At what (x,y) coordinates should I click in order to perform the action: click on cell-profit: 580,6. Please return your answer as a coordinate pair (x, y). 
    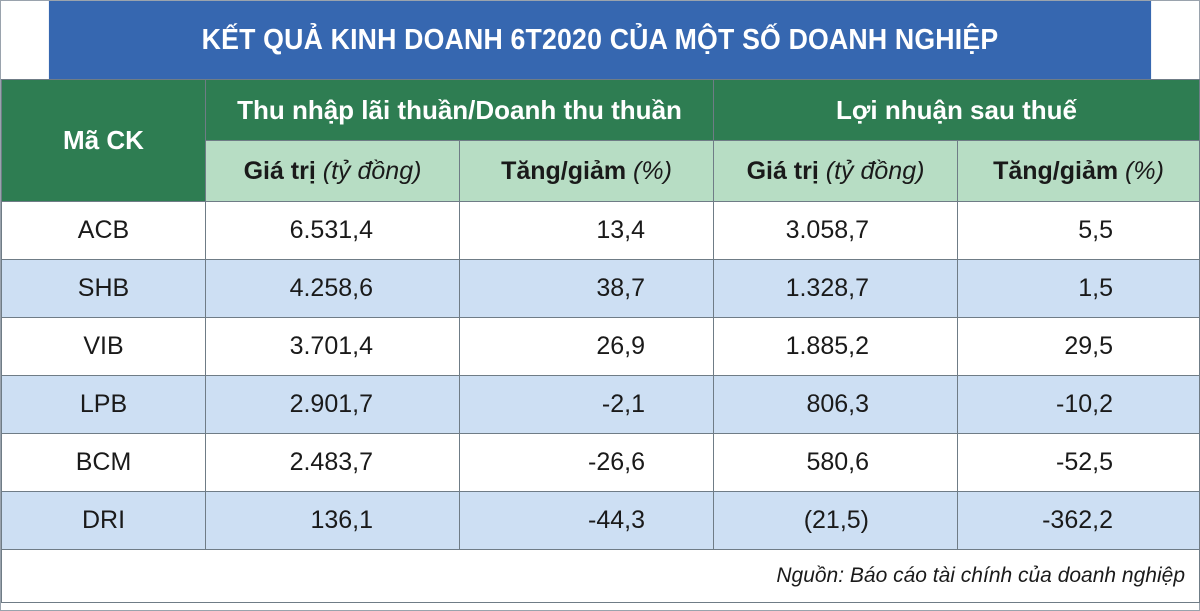
    Looking at the image, I should click on (835, 462).